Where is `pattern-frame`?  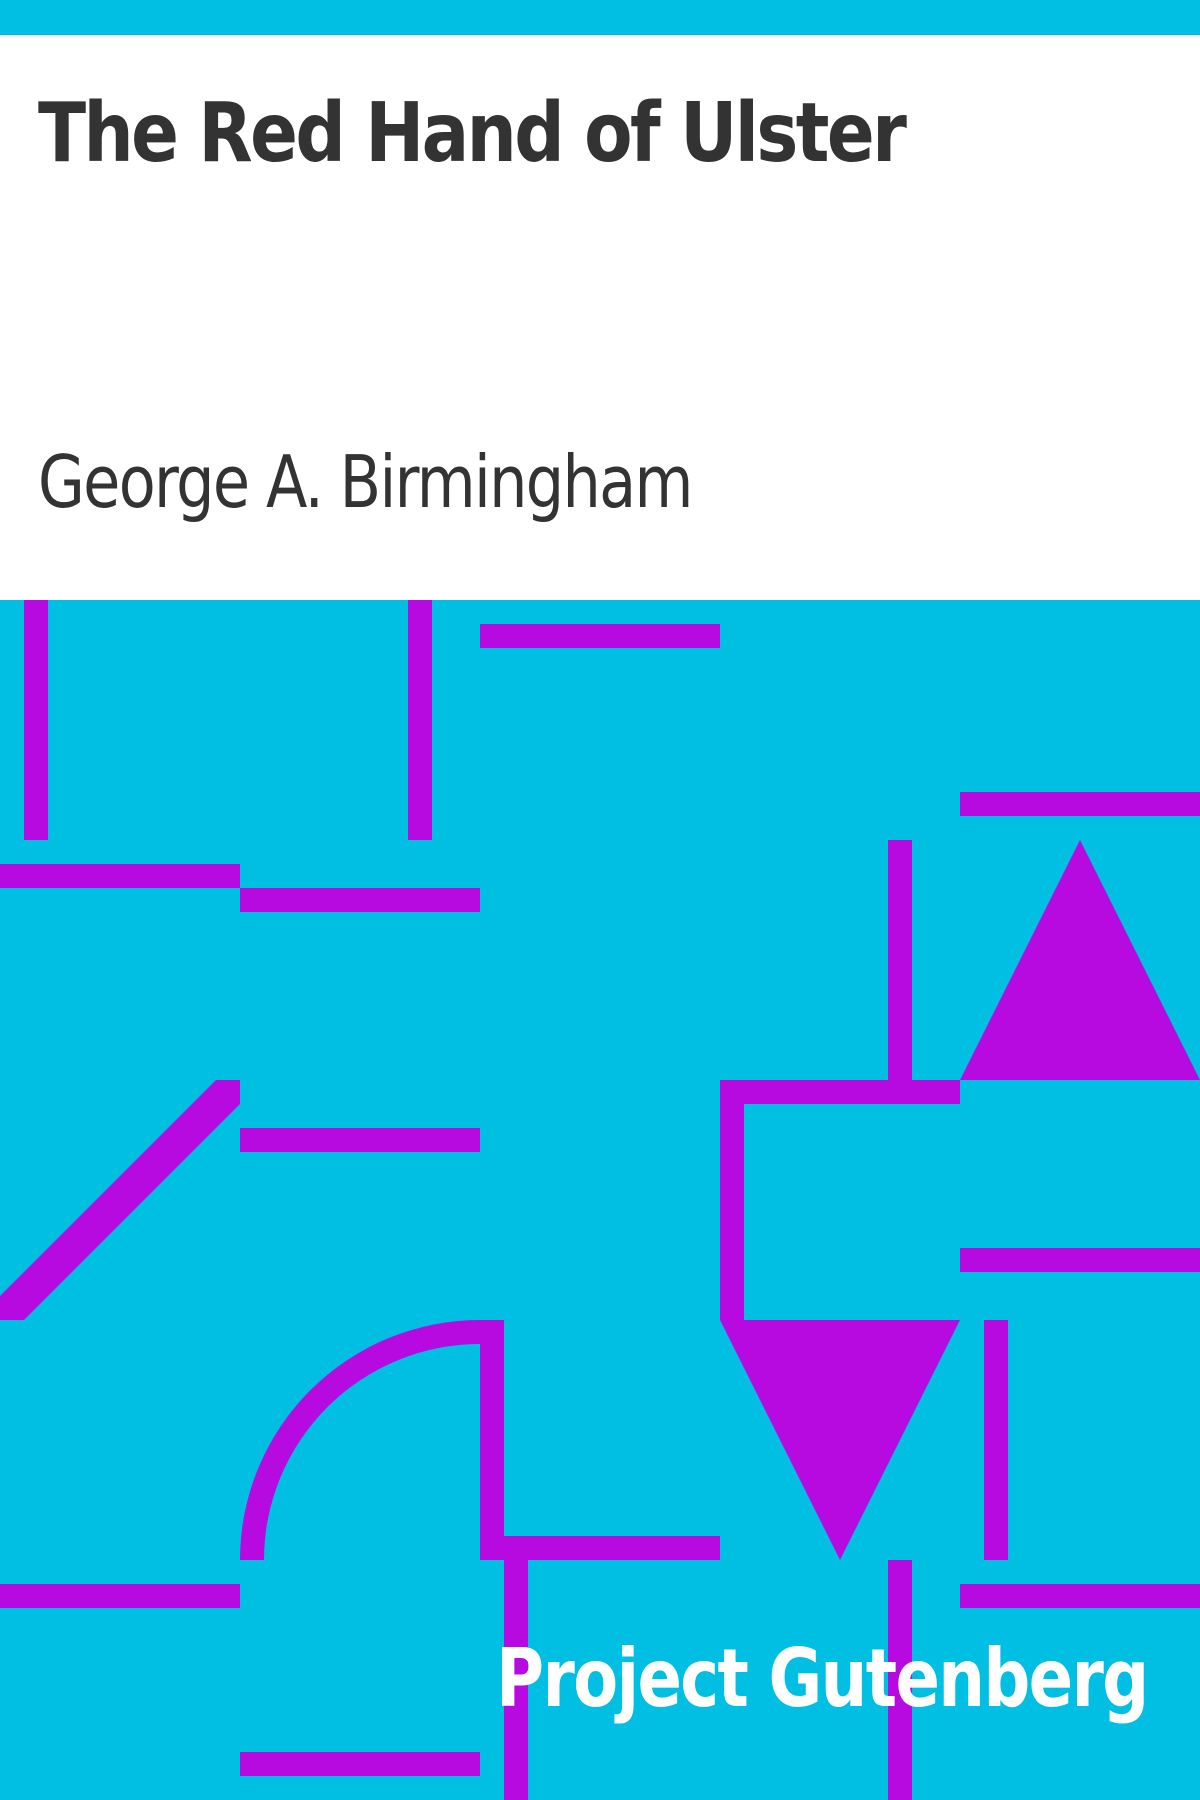 pattern-frame is located at coordinates (840, 1200).